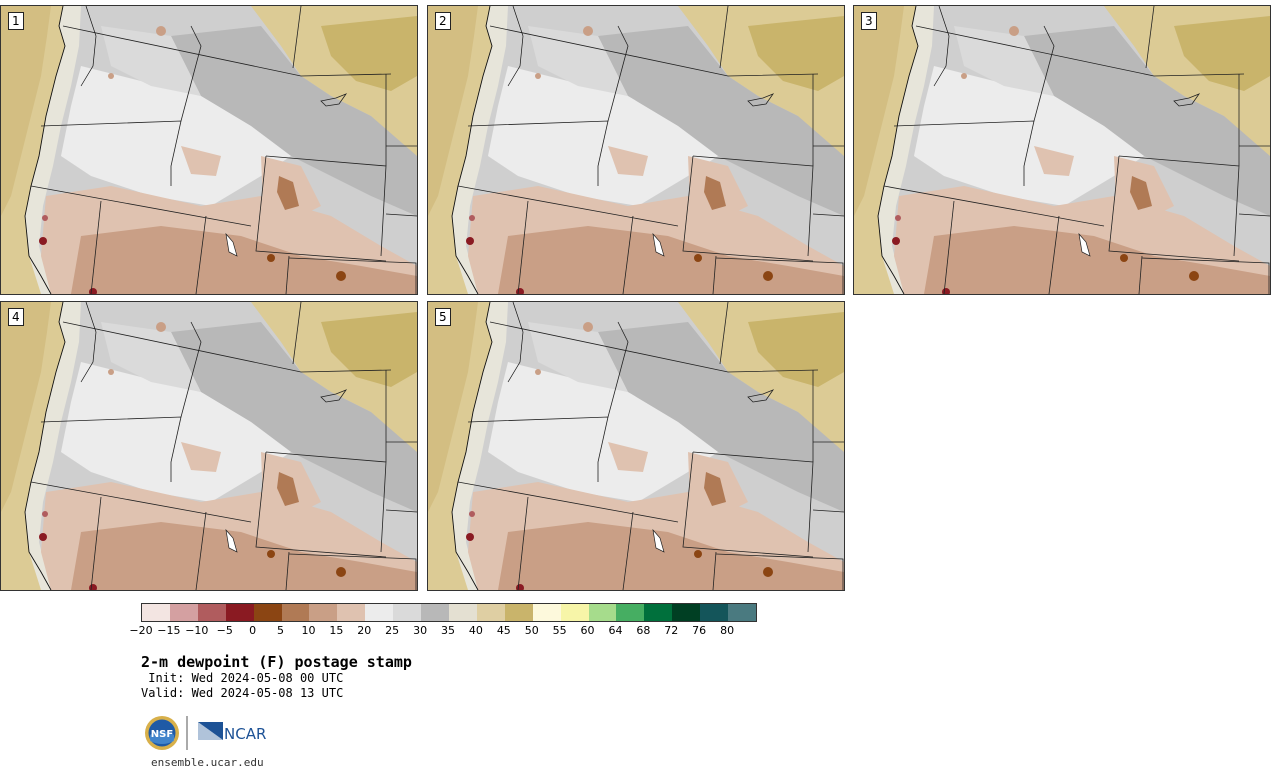 The width and height of the screenshot is (1280, 773). I want to click on panel-number-label: 2, so click(443, 21).